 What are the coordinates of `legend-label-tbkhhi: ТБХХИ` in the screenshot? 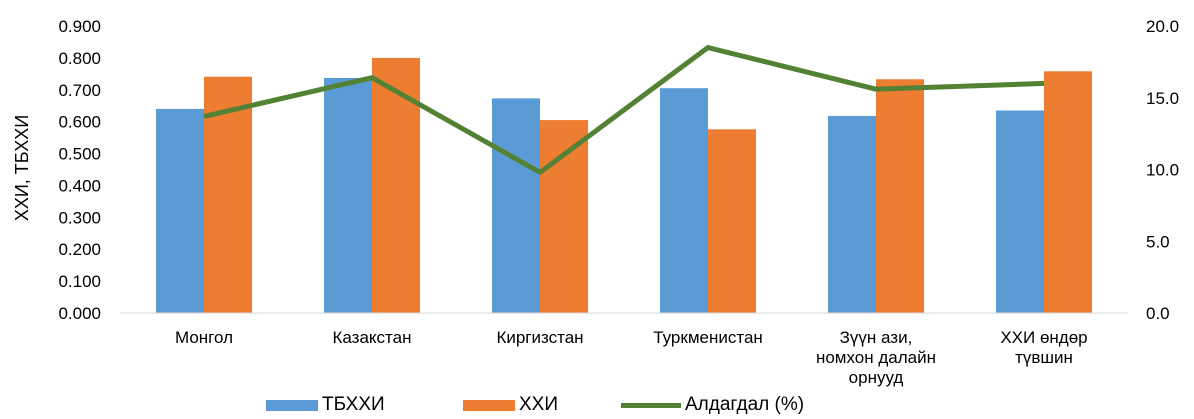 It's located at (353, 404).